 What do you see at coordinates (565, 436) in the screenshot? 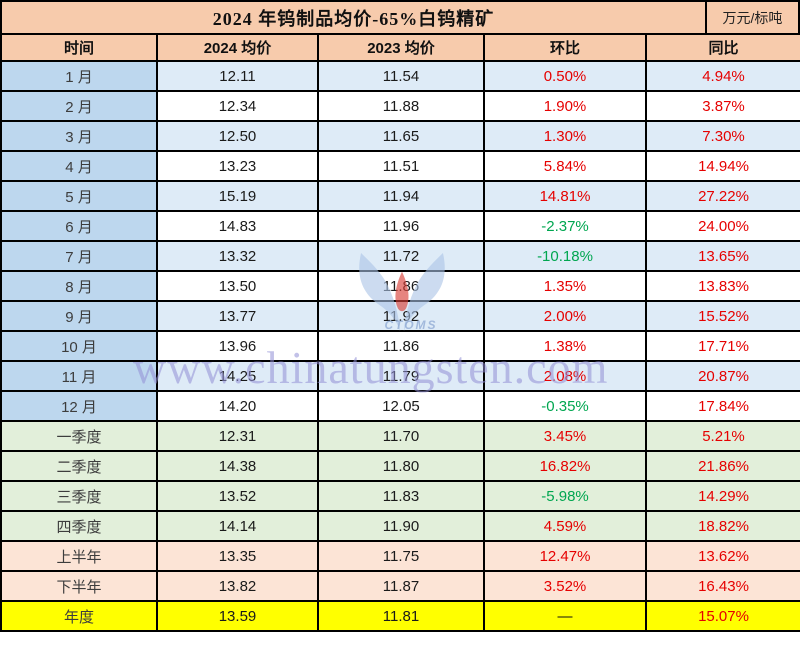
I see `cell-mom: 3.45%` at bounding box center [565, 436].